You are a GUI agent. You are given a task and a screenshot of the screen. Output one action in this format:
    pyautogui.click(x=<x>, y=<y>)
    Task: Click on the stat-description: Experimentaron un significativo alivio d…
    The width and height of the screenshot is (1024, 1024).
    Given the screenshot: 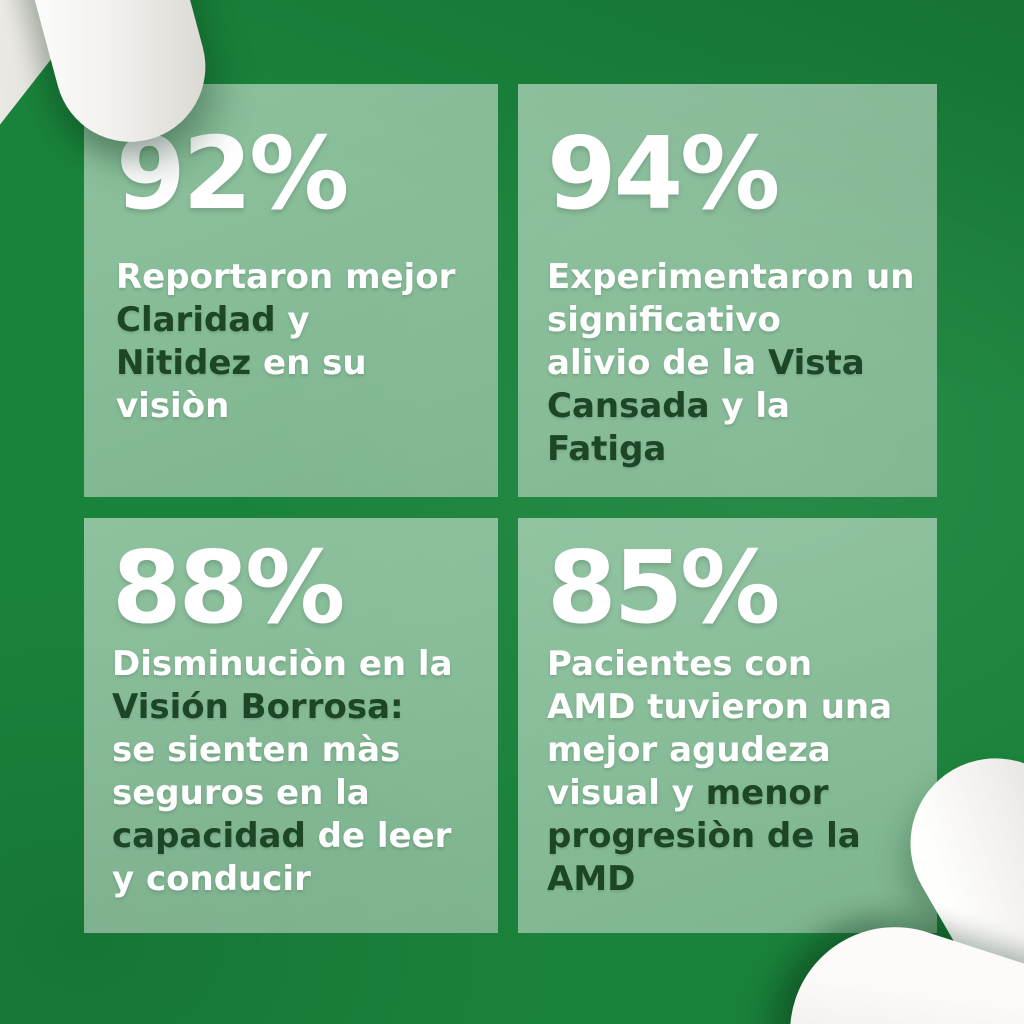 What is the action you would take?
    pyautogui.click(x=735, y=363)
    